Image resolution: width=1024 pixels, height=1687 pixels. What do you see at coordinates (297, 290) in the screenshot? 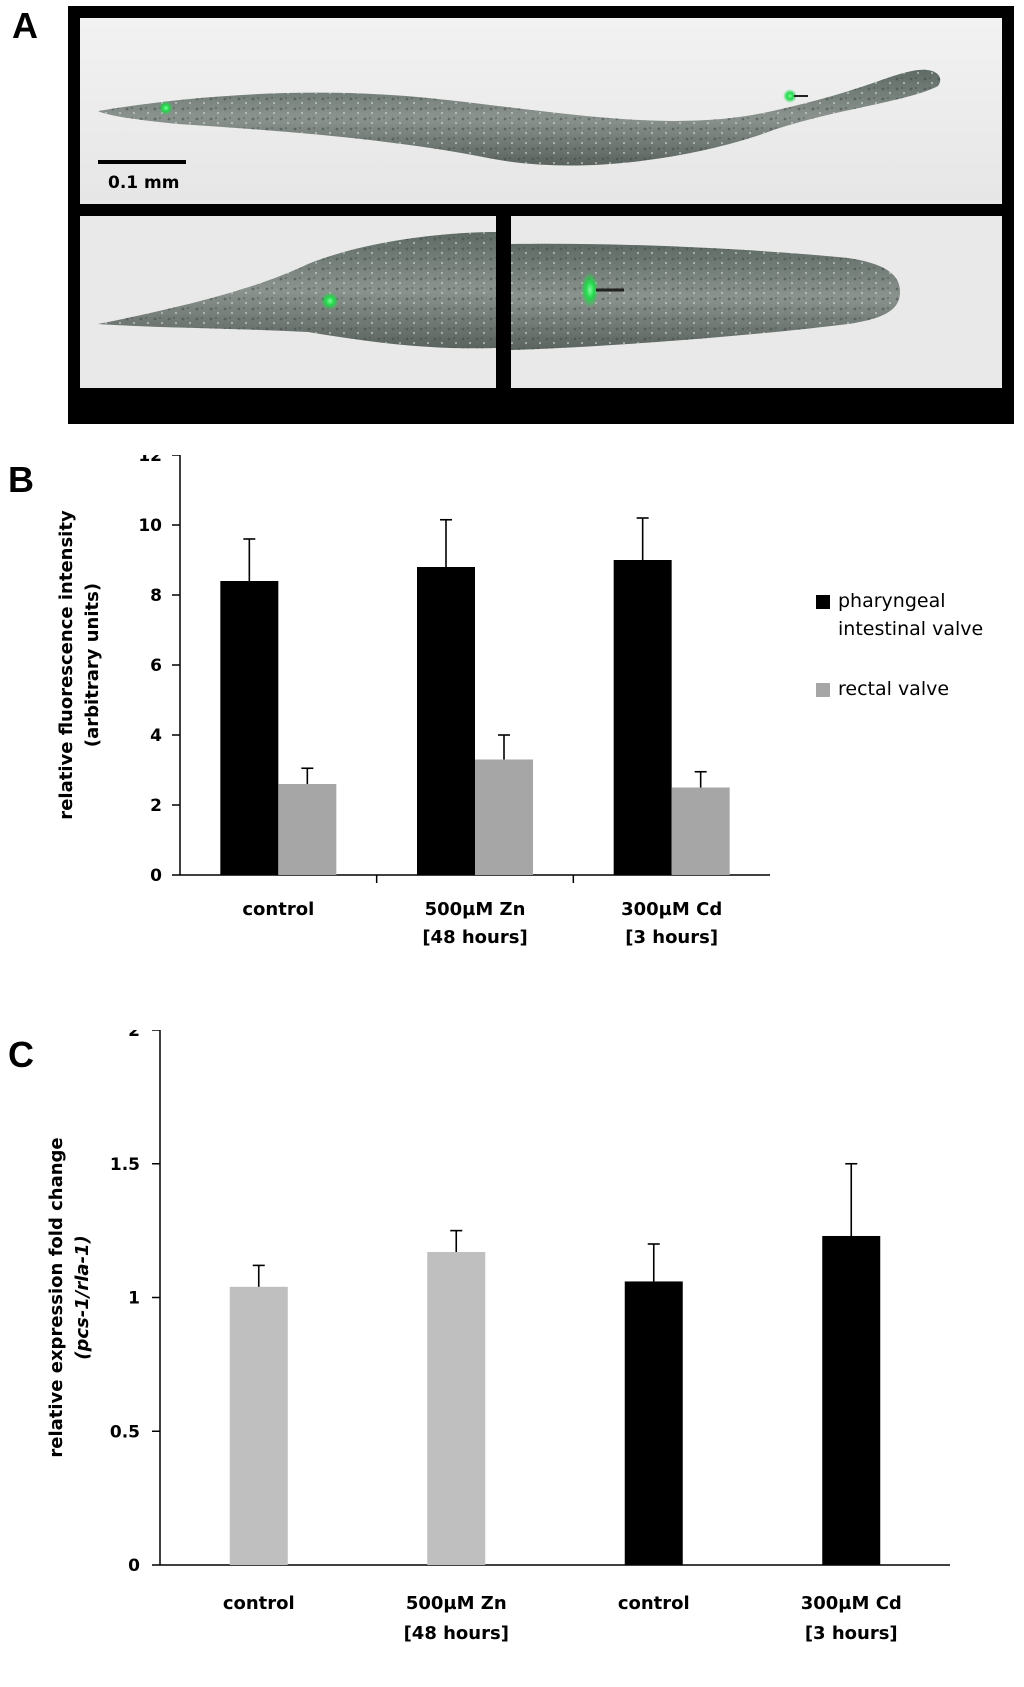
I see `worm-tail-detail` at bounding box center [297, 290].